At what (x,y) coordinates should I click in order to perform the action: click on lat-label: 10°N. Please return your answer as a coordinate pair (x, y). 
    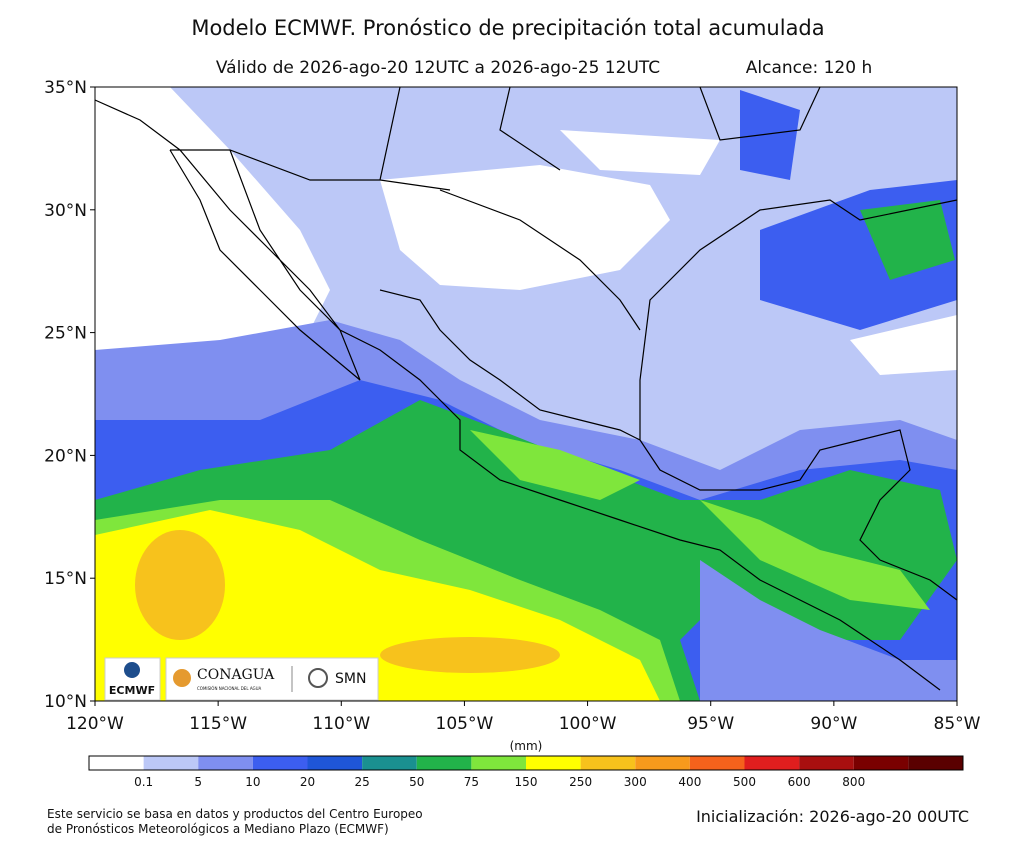
    Looking at the image, I should click on (65, 702).